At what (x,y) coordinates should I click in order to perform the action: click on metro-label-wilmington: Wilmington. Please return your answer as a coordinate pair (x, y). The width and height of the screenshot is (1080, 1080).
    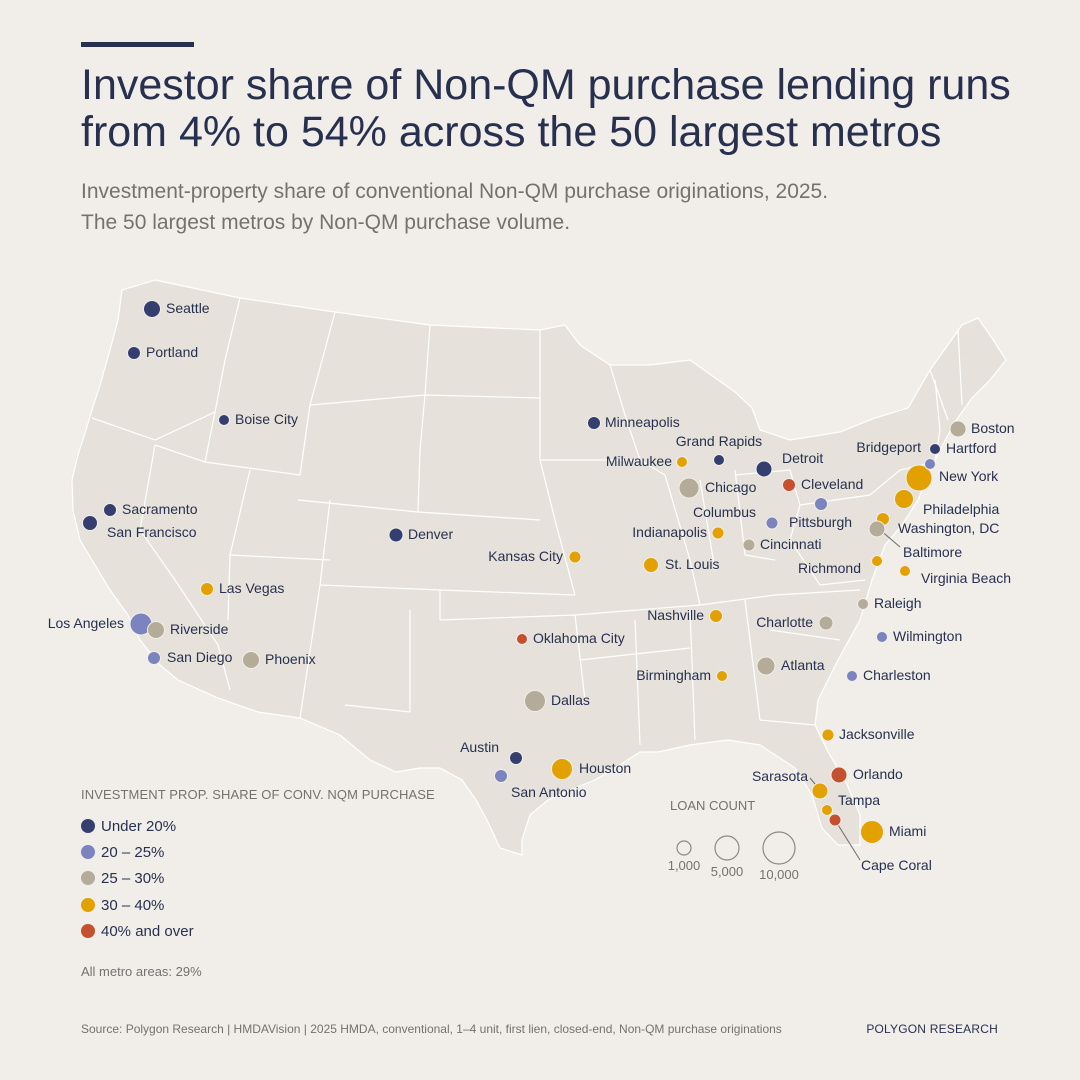
    Looking at the image, I should click on (927, 636).